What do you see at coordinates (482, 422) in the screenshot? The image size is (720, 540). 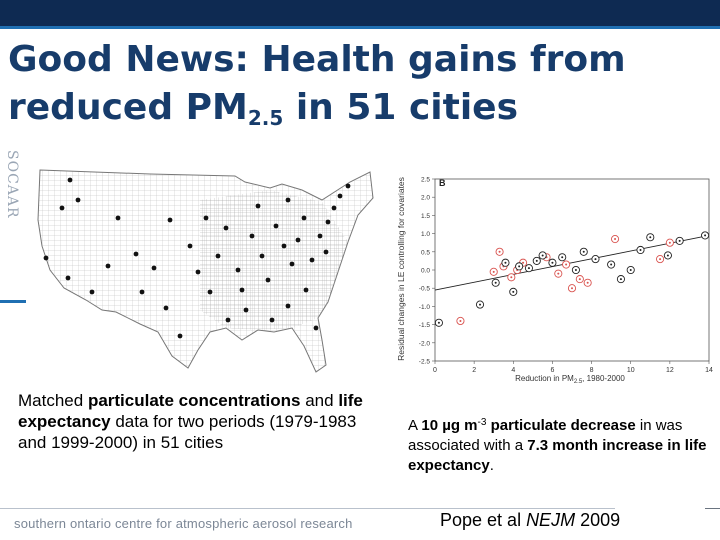 I see `right-caption-exp: -3` at bounding box center [482, 422].